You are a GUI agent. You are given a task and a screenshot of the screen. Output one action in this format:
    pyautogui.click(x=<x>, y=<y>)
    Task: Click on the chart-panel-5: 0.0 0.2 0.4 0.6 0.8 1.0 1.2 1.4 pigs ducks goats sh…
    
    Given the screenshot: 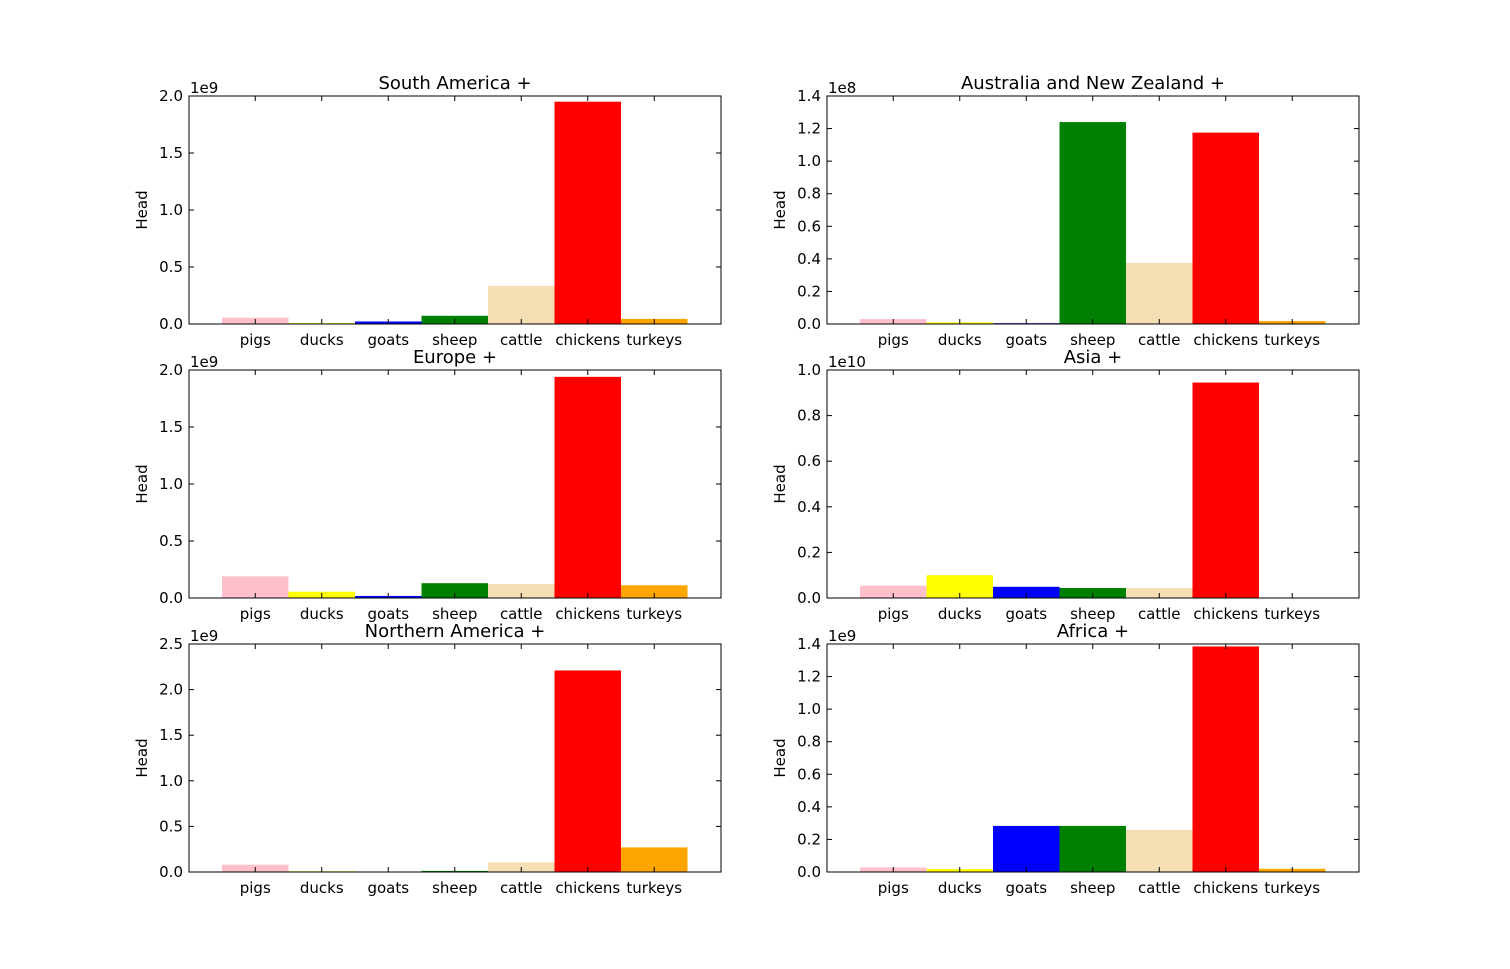 What is the action you would take?
    pyautogui.click(x=1065, y=759)
    